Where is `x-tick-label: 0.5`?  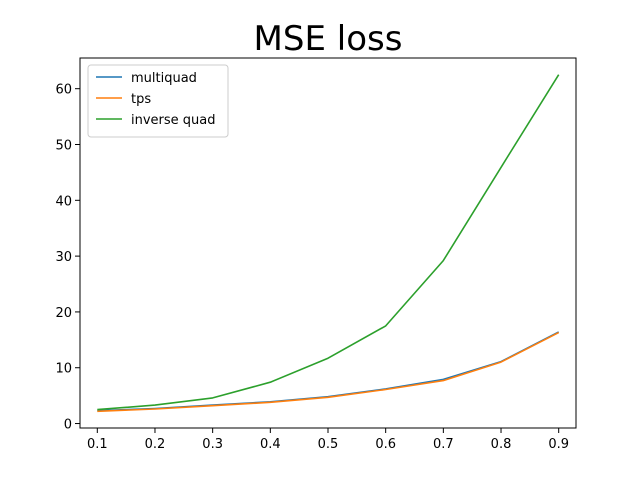 x-tick-label: 0.5 is located at coordinates (328, 444).